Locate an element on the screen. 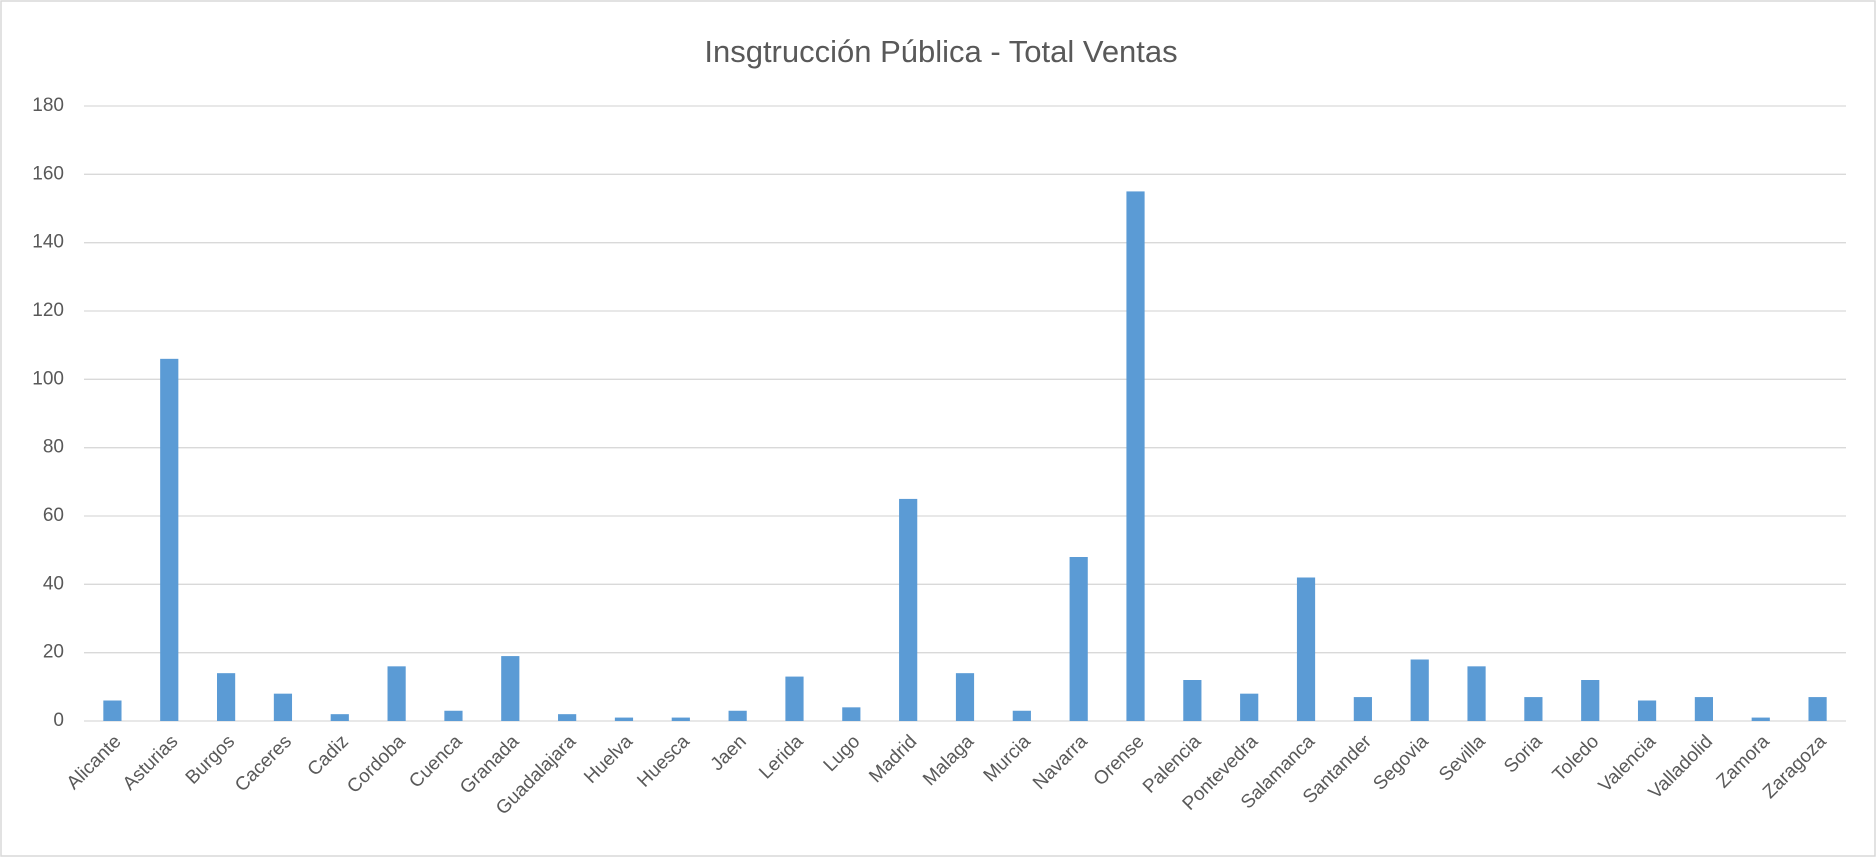  y-tick-label: 20 is located at coordinates (53, 652).